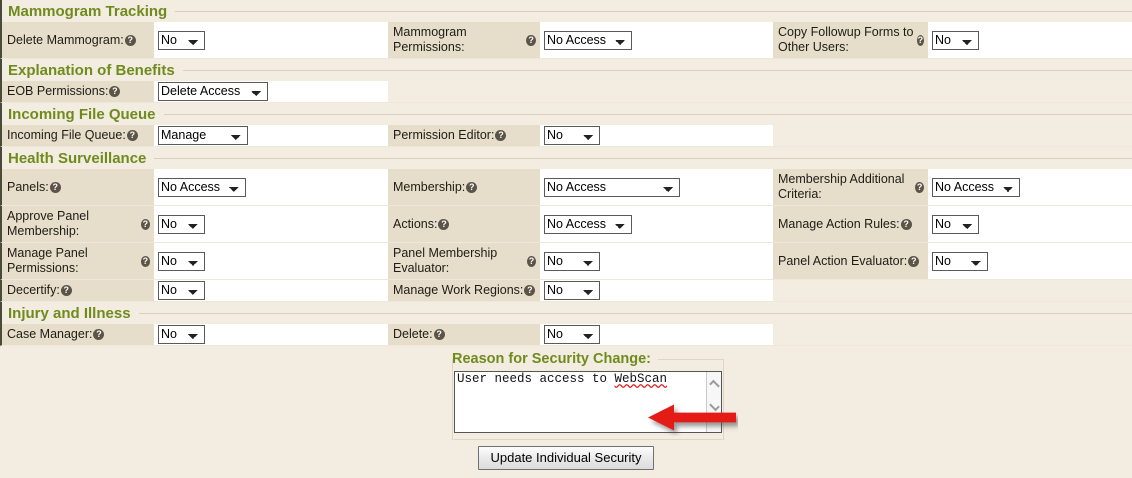 This screenshot has height=478, width=1132. What do you see at coordinates (580, 402) in the screenshot?
I see `reason-textarea` at bounding box center [580, 402].